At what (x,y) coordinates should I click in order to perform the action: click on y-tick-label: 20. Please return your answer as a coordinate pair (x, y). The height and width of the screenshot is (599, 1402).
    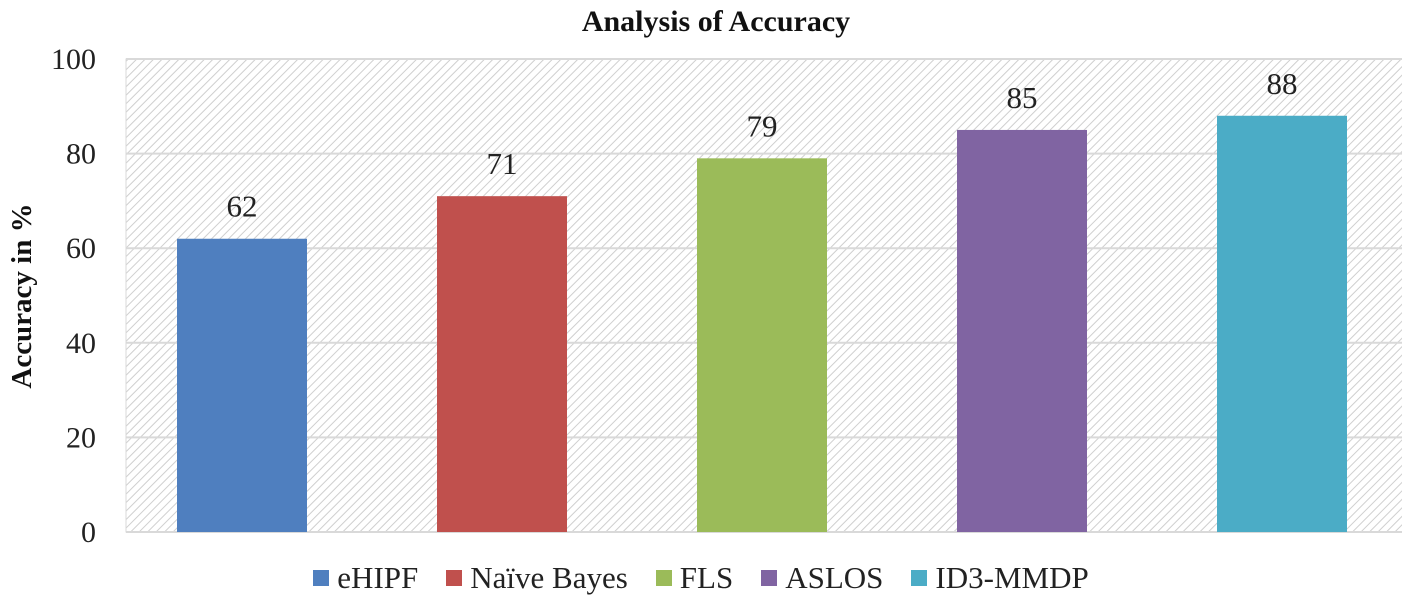
    Looking at the image, I should click on (81, 437).